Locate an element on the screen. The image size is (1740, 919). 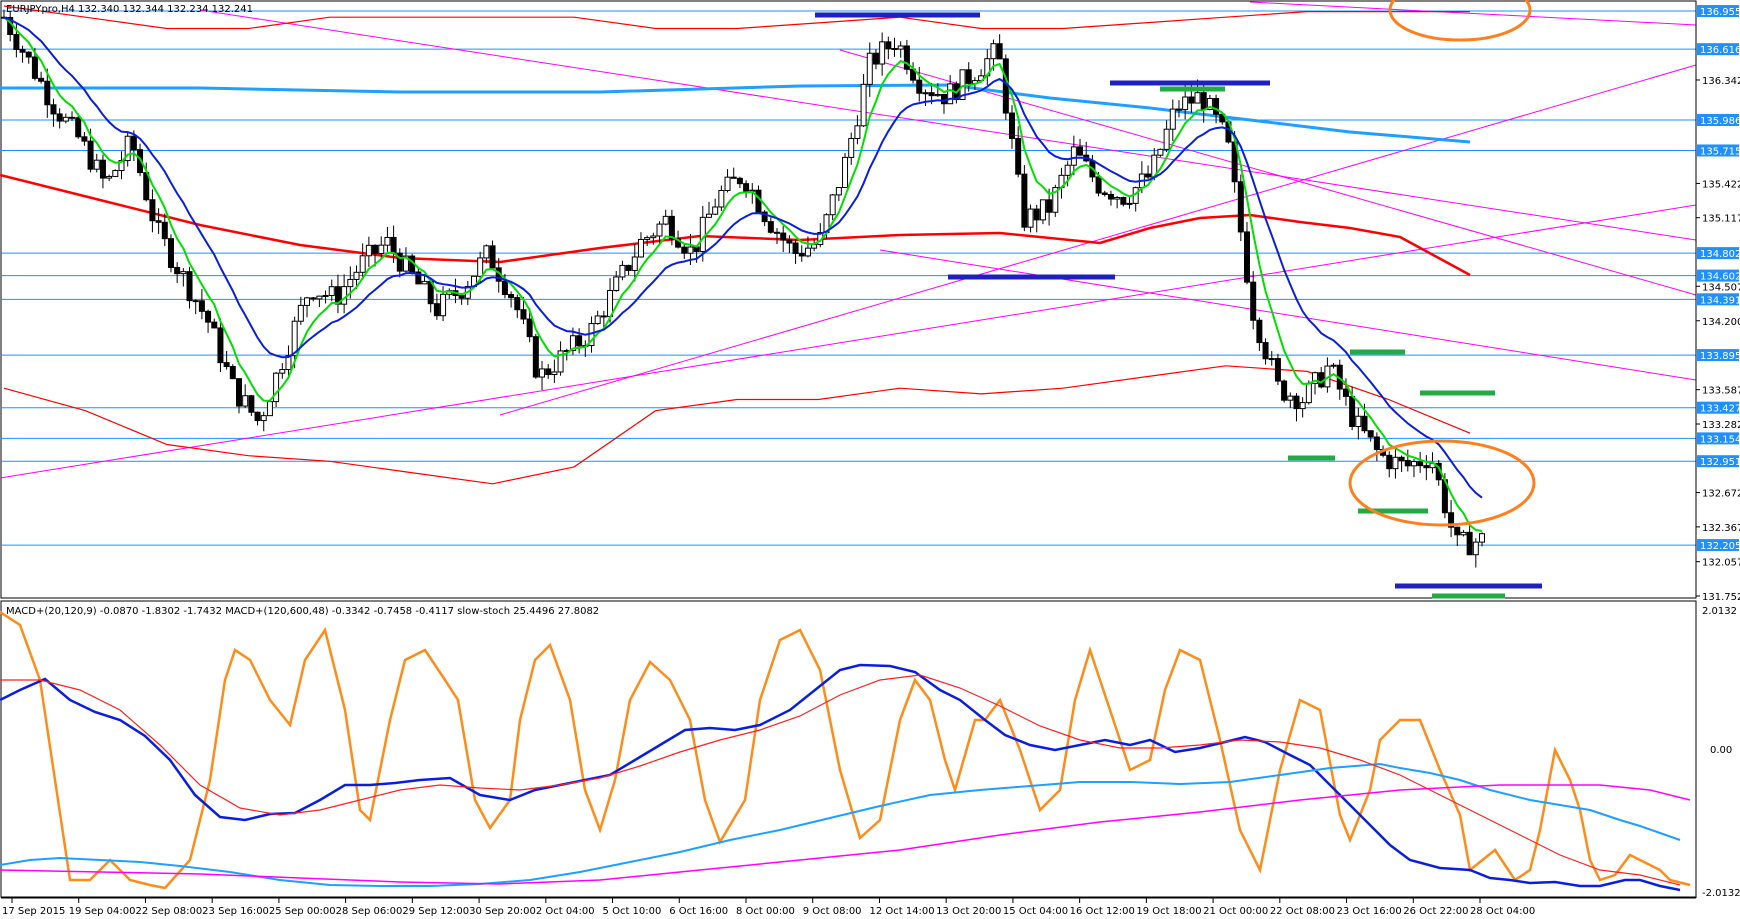
time-label: 6 Oct 16:00 is located at coordinates (698, 911).